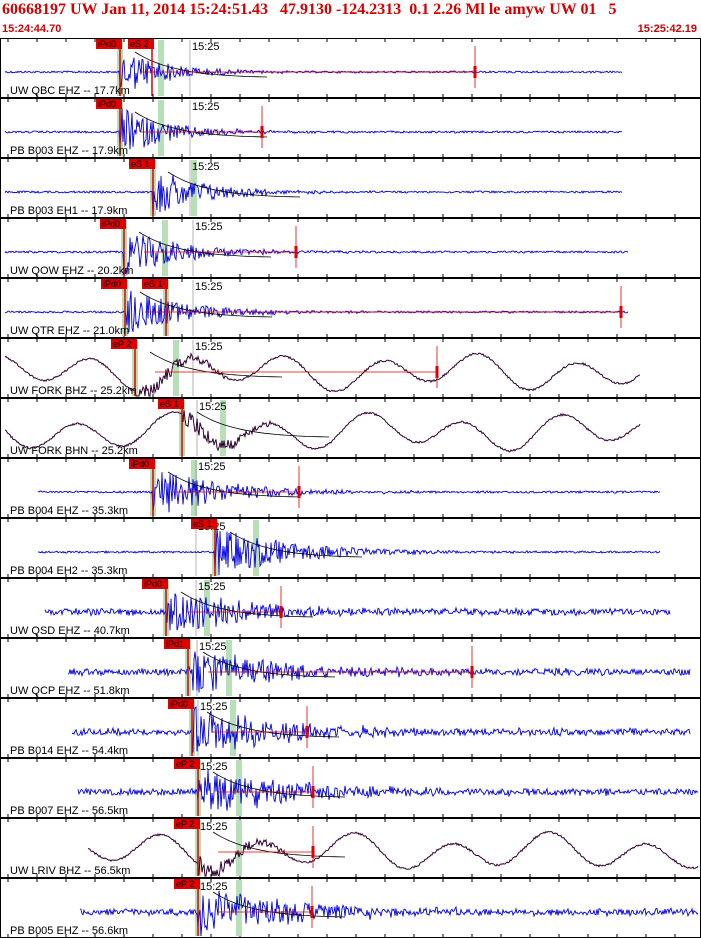  I want to click on station-label: PB B005 EHZ -- 56.6km, so click(69, 931).